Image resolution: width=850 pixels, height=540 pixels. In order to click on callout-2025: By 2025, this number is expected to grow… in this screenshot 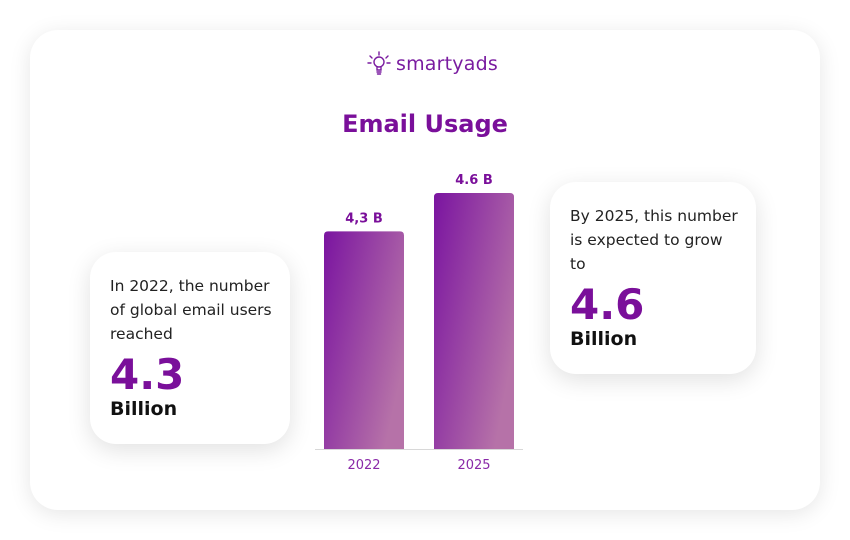, I will do `click(653, 278)`.